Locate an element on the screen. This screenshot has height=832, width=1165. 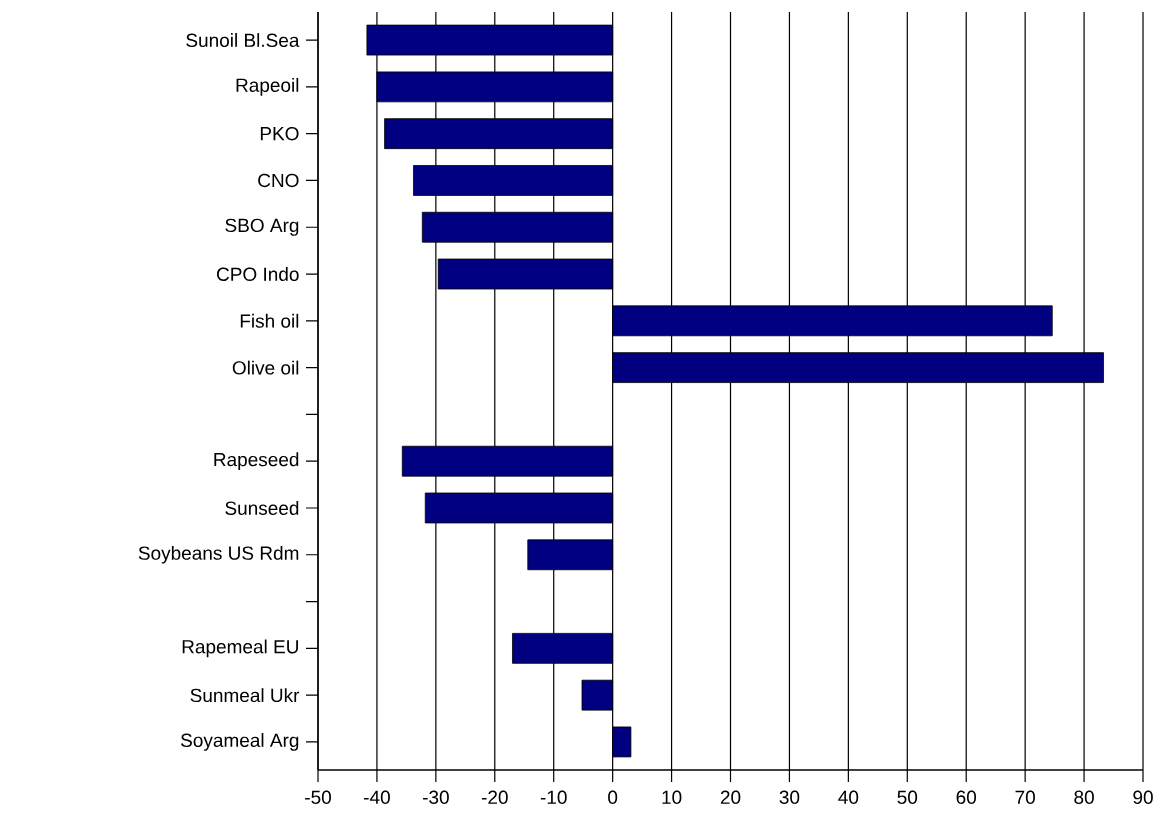
x-tick-label: 60 is located at coordinates (966, 797).